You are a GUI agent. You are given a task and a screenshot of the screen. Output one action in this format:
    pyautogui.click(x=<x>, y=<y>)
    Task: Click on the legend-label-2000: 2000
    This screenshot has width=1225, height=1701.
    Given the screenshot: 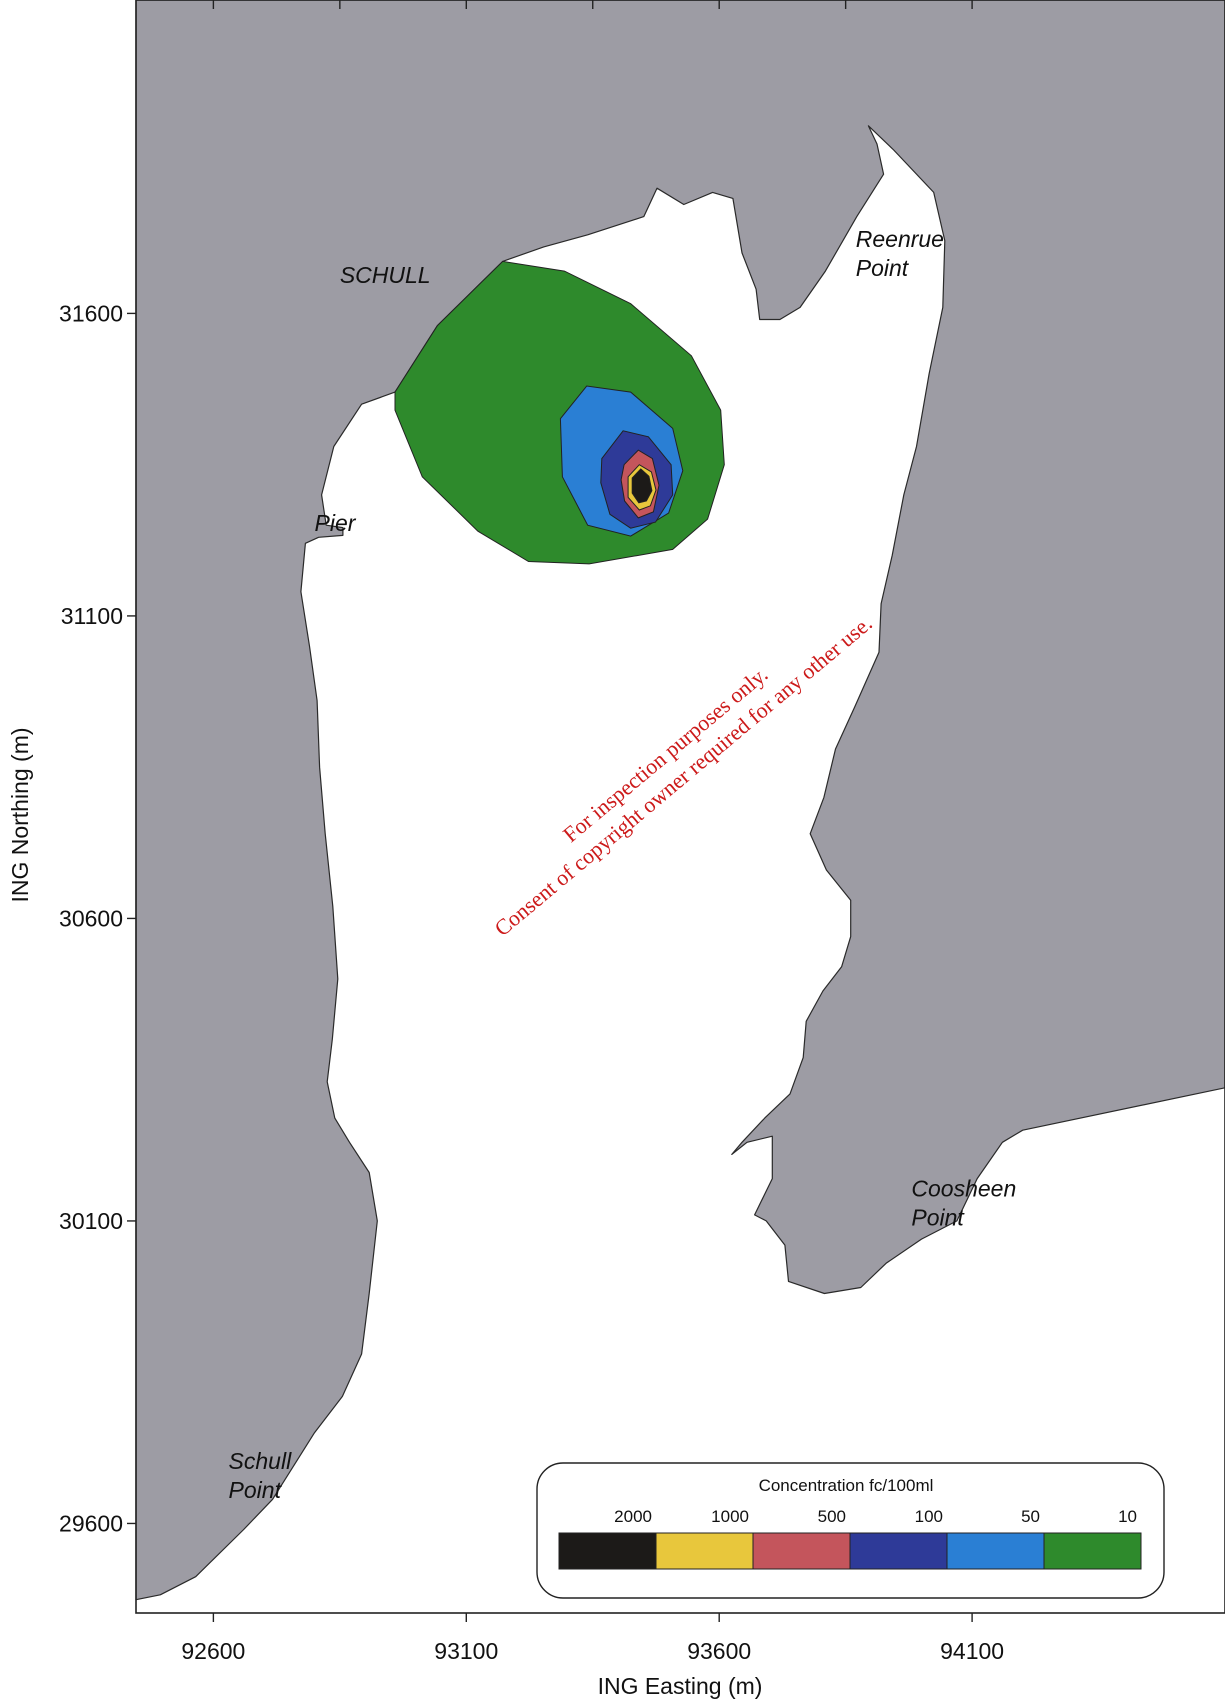 What is the action you would take?
    pyautogui.click(x=633, y=1516)
    